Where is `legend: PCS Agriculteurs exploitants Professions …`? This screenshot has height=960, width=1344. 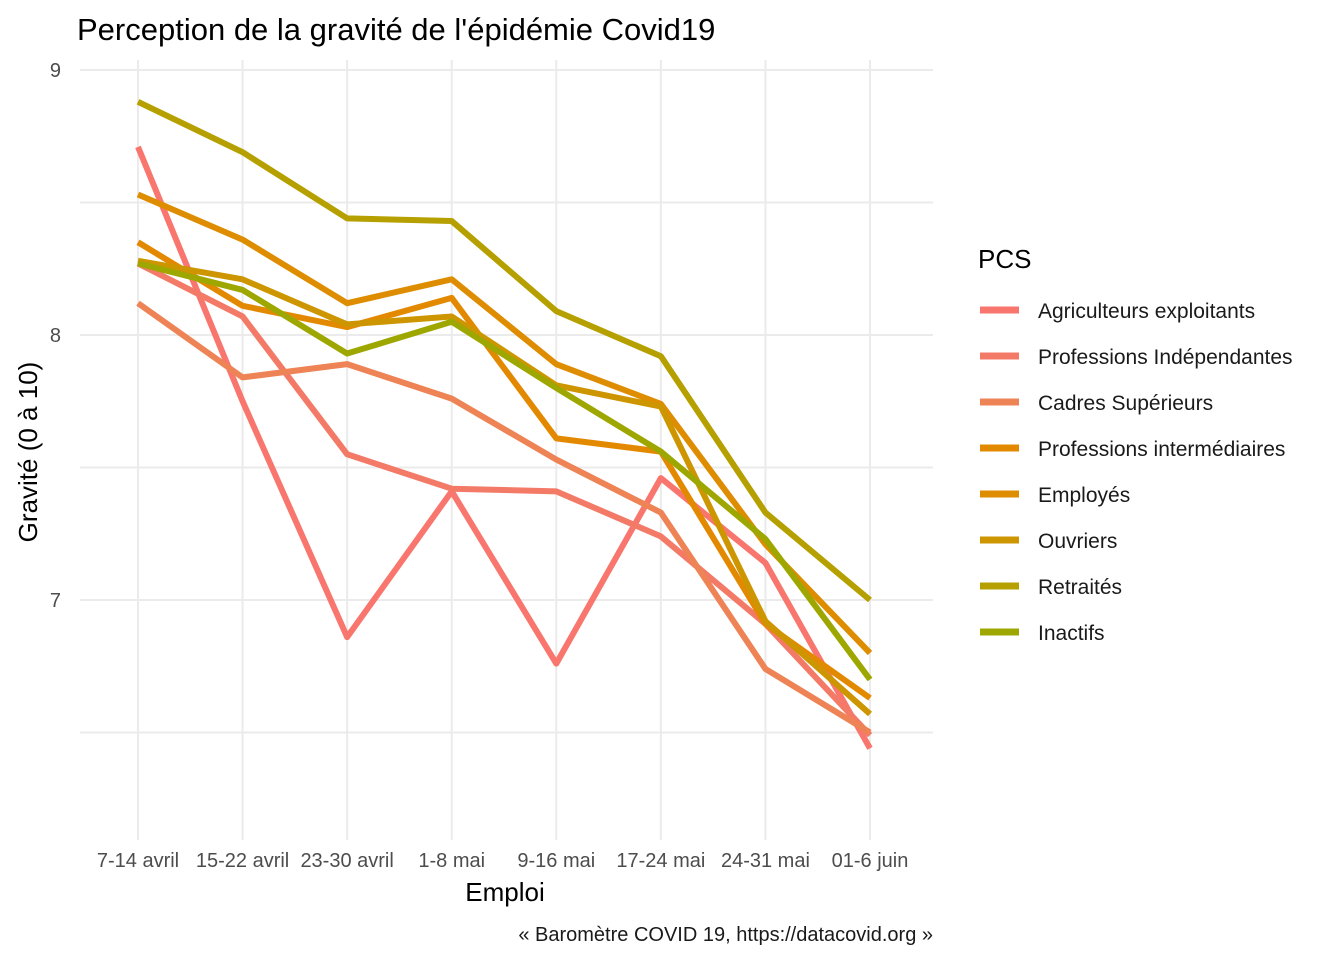
legend: PCS Agriculteurs exploitants Professions … is located at coordinates (1135, 444).